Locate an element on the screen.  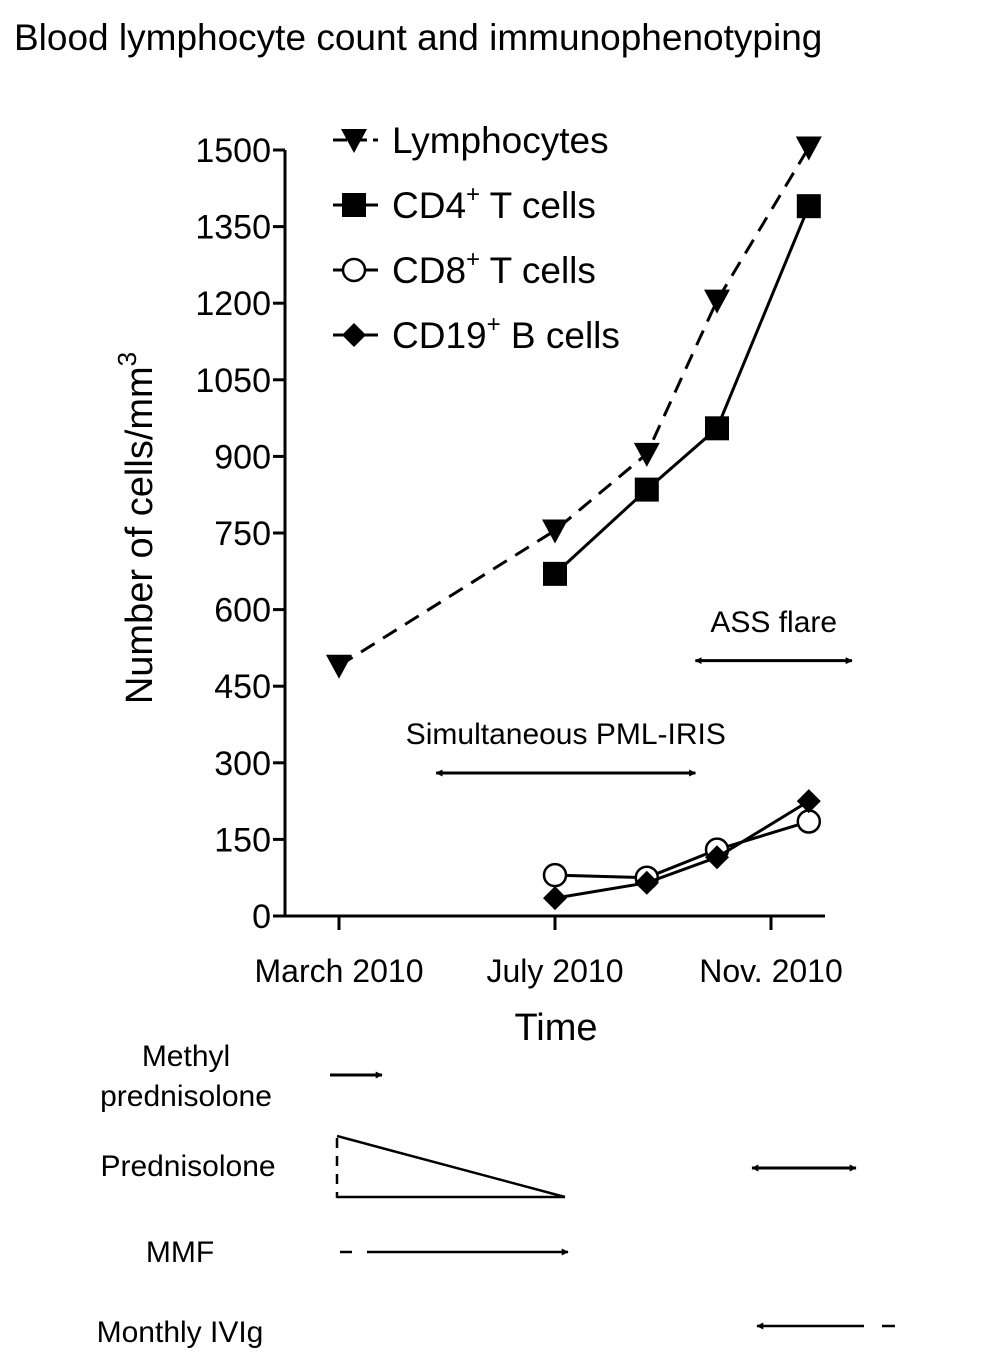
legend-label: CD4+ T cells is located at coordinates (494, 203).